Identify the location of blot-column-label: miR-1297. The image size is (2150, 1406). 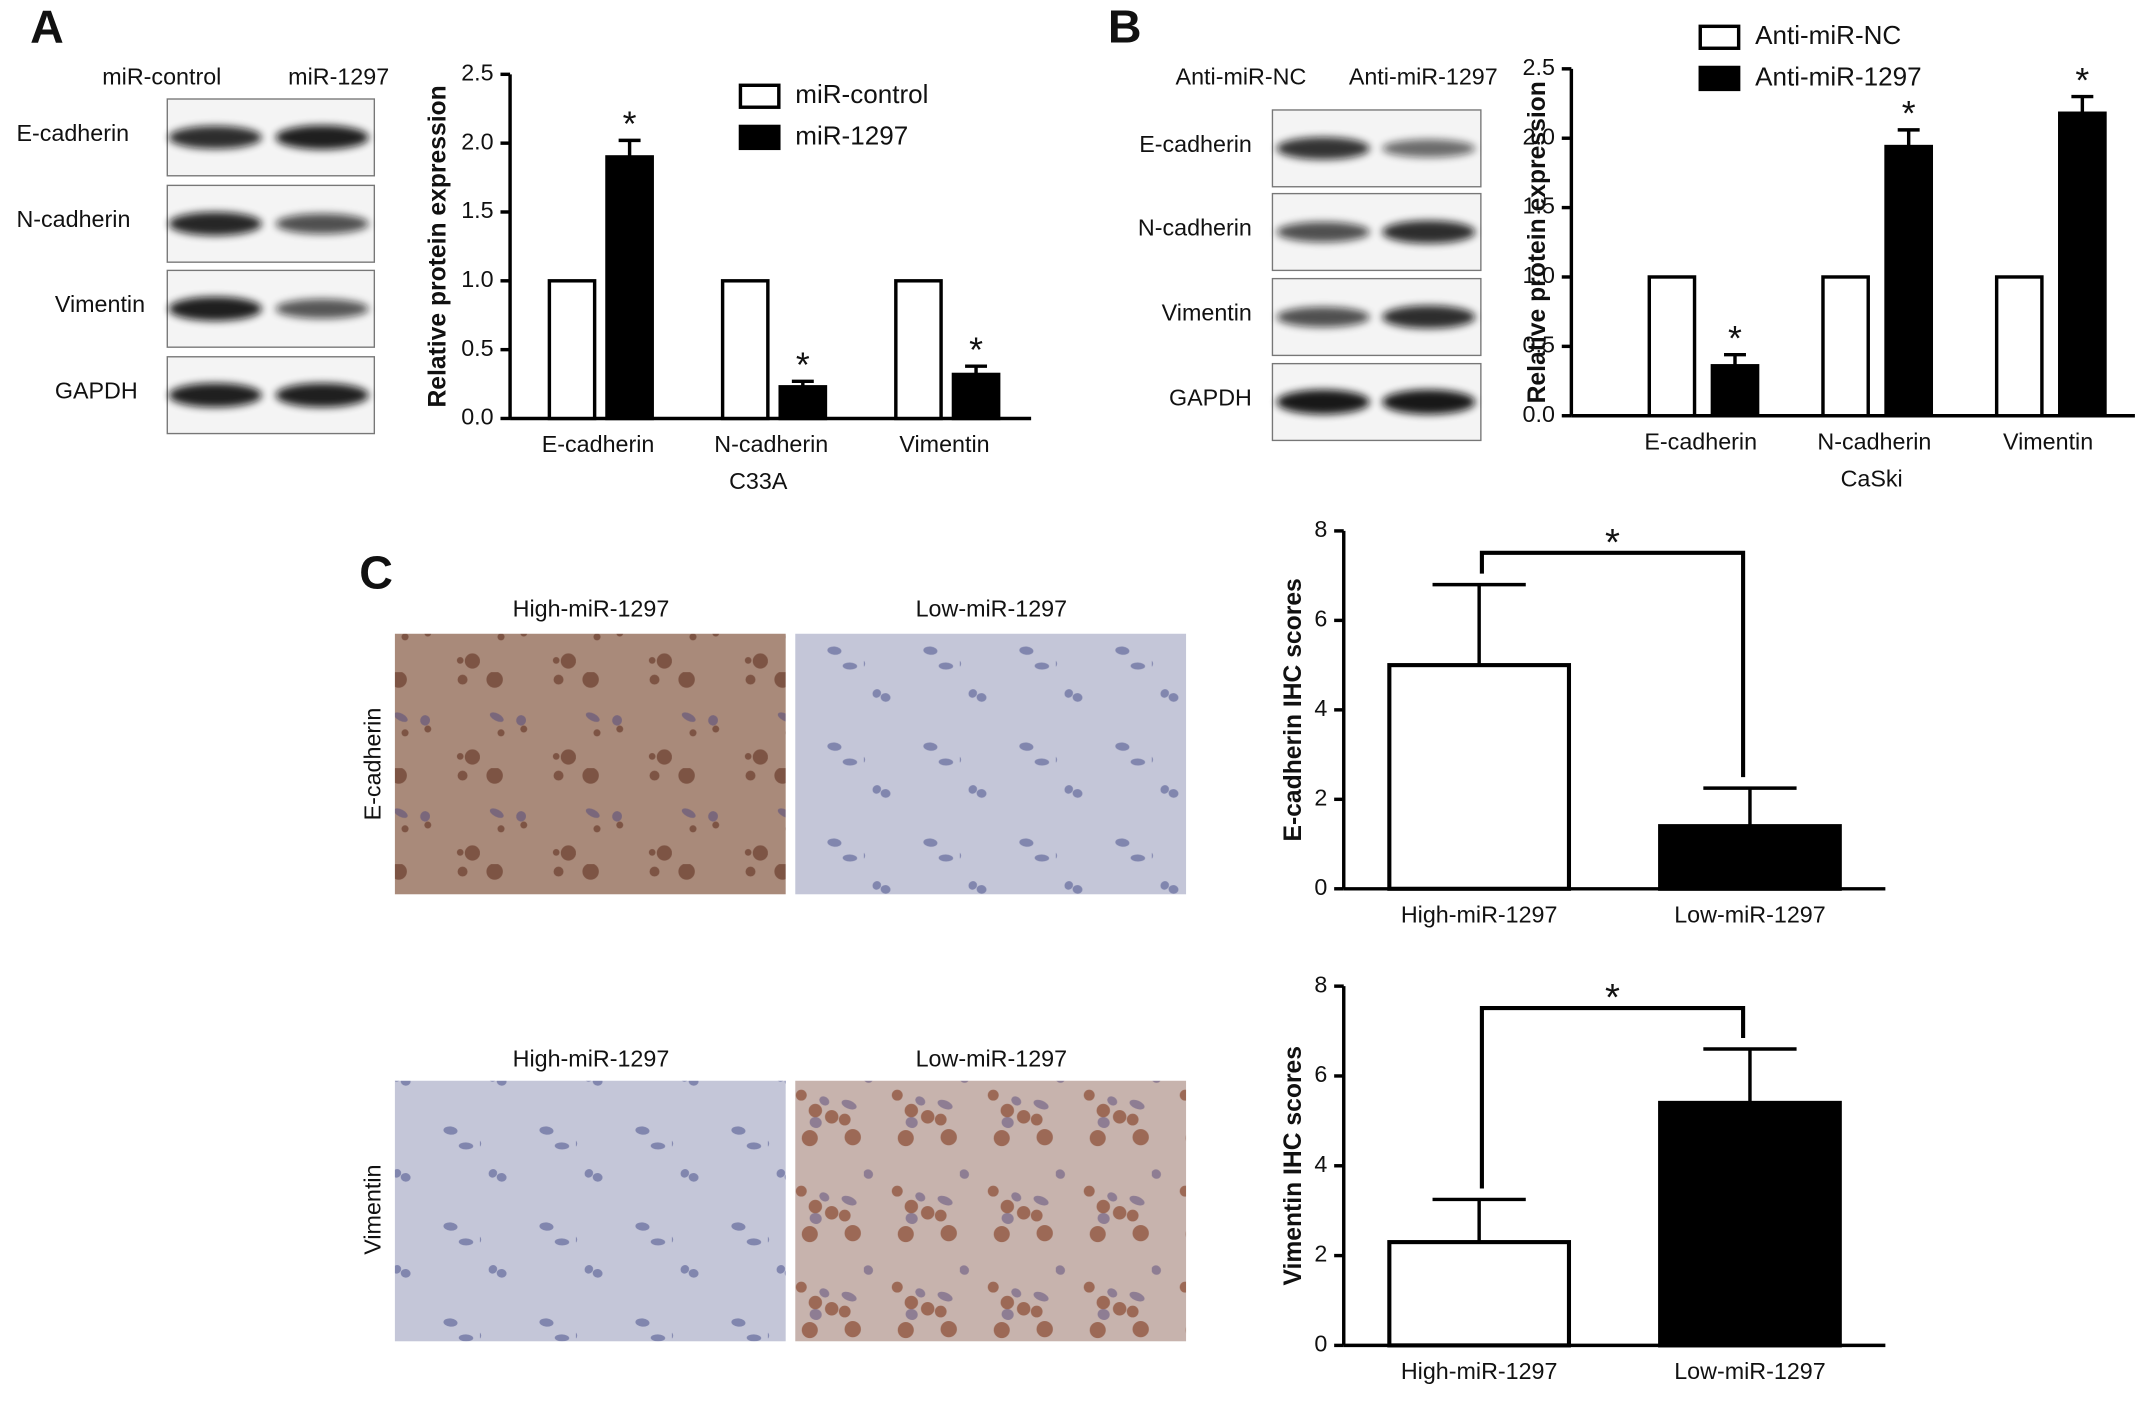
(338, 77).